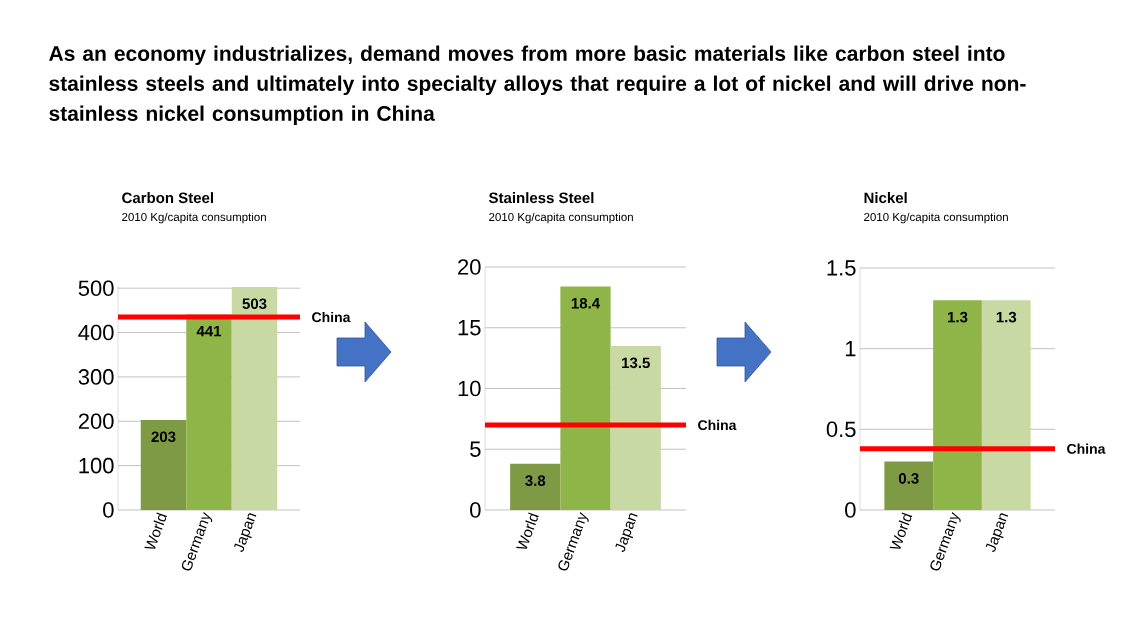 The height and width of the screenshot is (639, 1136). I want to click on y-tick-label: 1.5, so click(841, 268).